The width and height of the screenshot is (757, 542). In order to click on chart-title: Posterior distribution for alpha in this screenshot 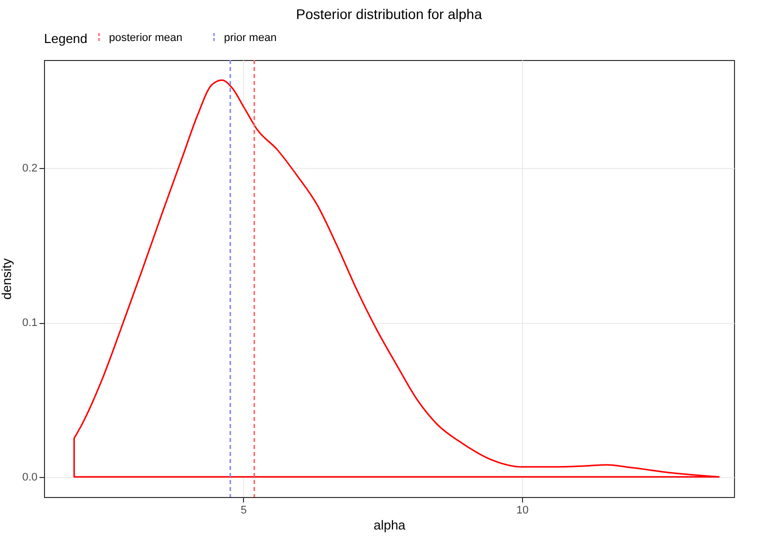, I will do `click(389, 14)`.